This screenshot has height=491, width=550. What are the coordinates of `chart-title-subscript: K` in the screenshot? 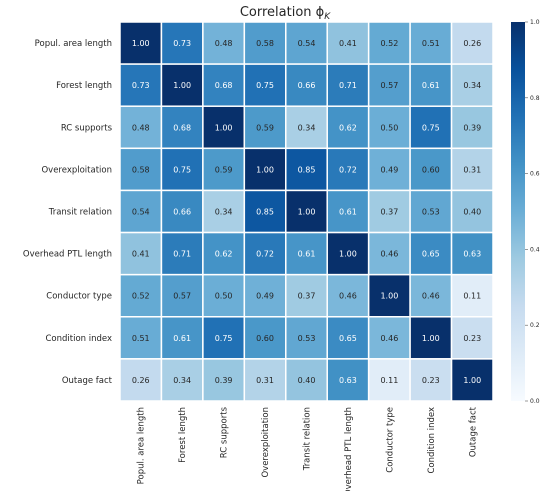 It's located at (327, 17).